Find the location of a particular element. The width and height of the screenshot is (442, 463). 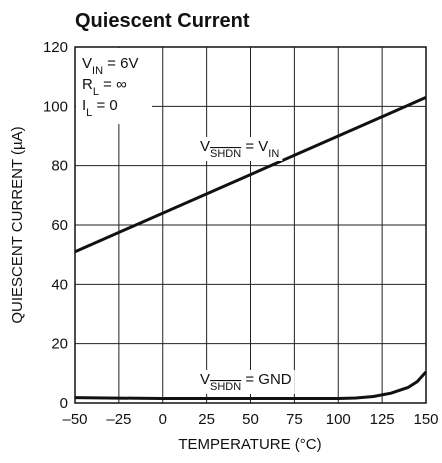

condition-text: IL = 0 is located at coordinates (100, 108).